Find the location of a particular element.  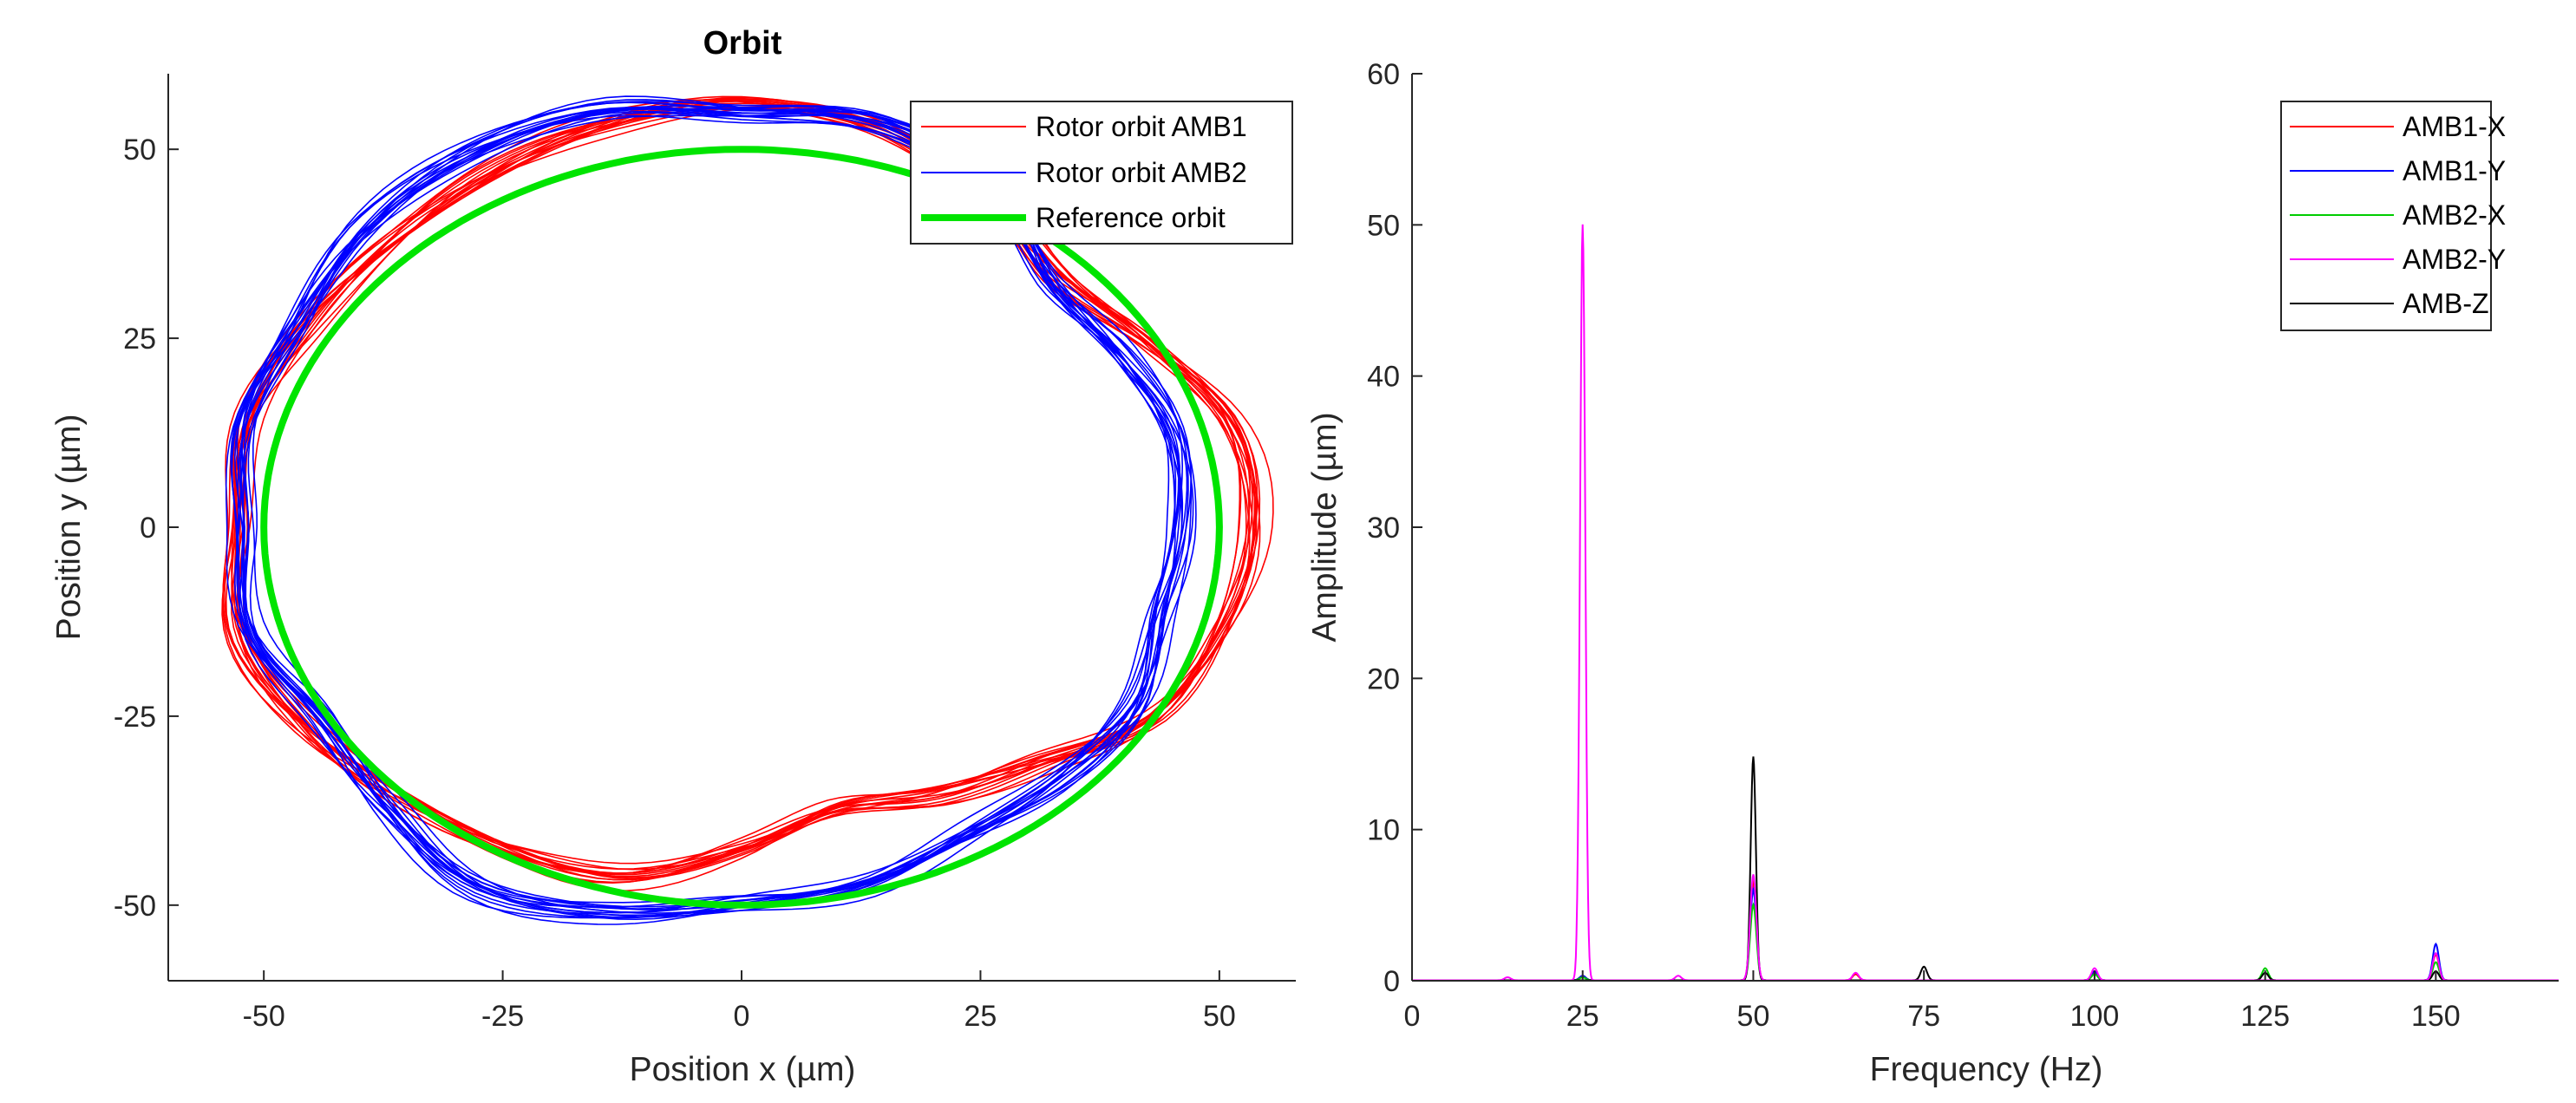

spectrum-legend: AMB1-X AMB1-Y AMB2-X AMB2-Y AMB-Z is located at coordinates (2393, 216).